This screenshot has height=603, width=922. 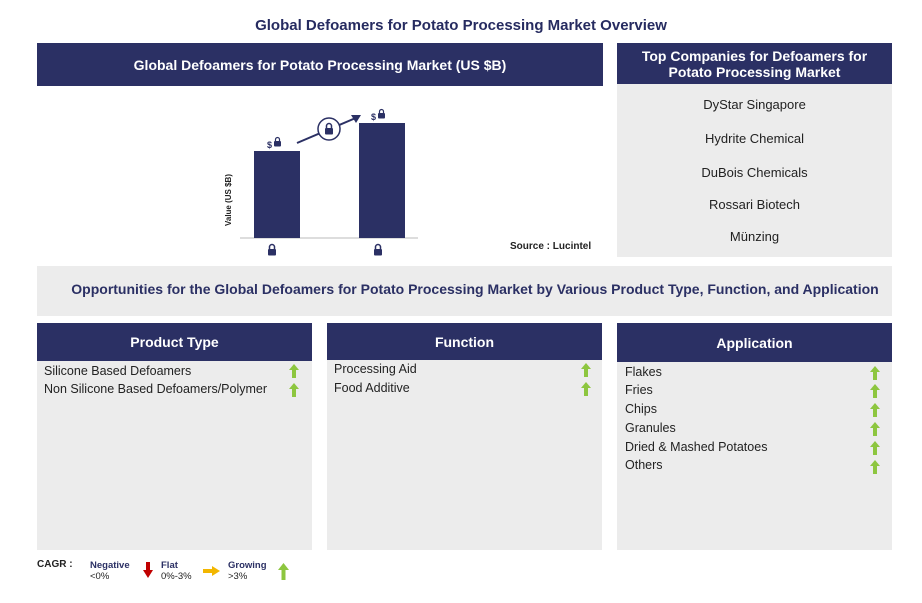 I want to click on segment-panel-function: Processing Aid Food Additive, so click(x=464, y=455).